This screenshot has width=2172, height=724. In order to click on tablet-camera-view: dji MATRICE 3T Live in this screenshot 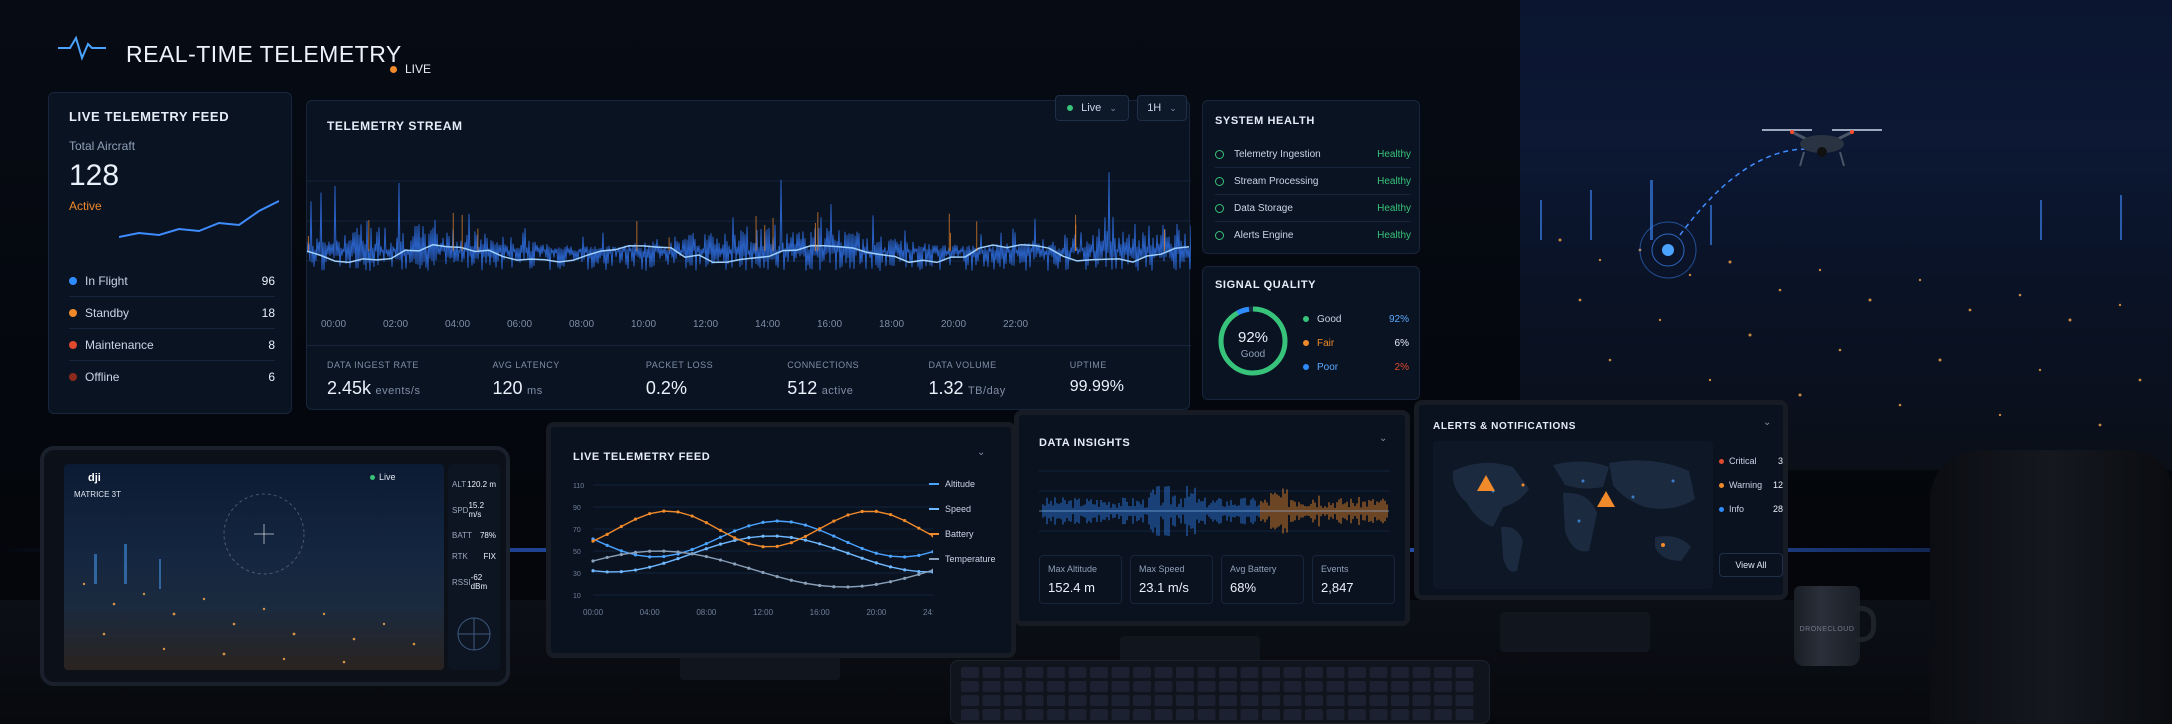, I will do `click(254, 567)`.